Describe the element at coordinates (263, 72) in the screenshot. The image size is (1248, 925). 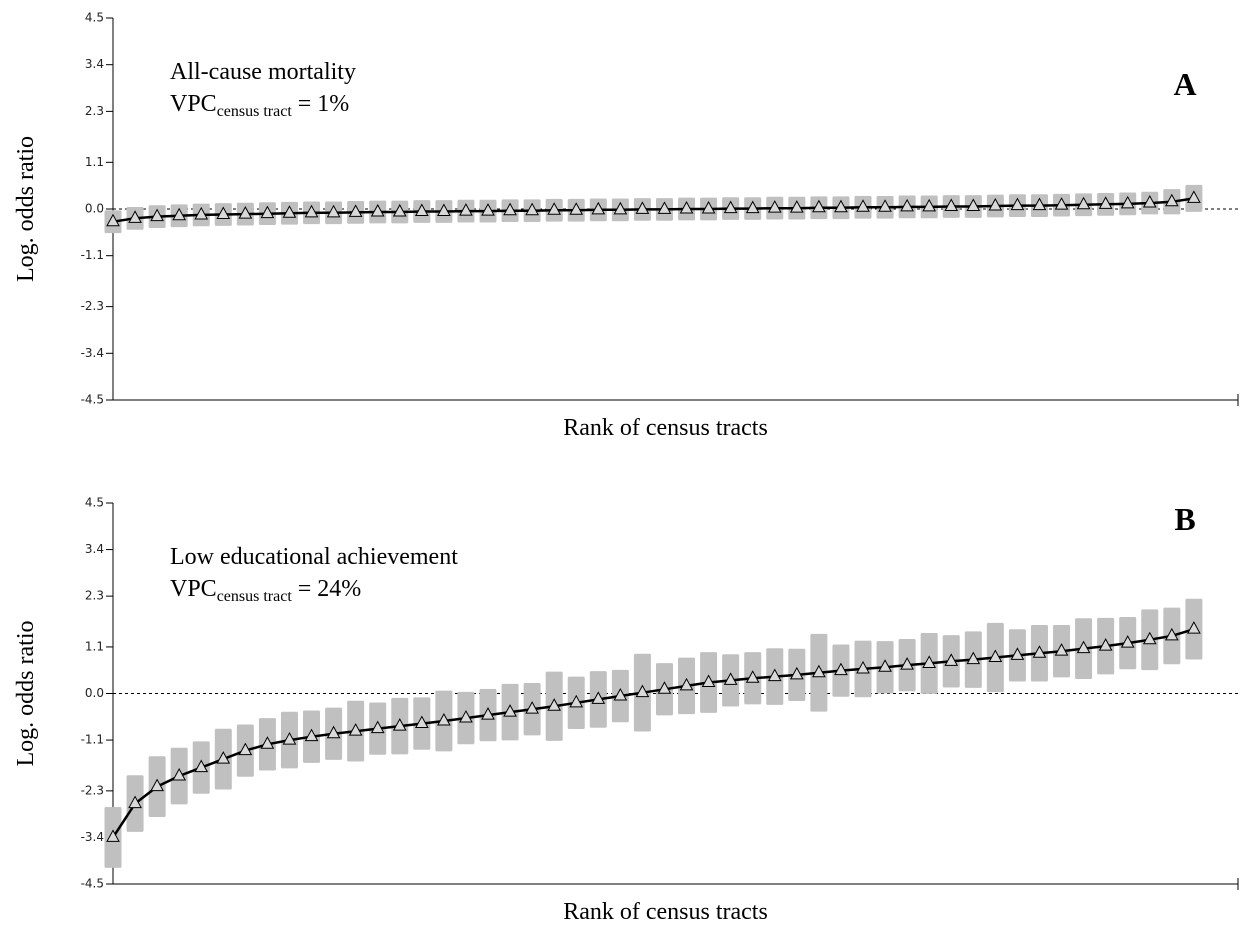
I see `annotation: All-cause mortality` at that location.